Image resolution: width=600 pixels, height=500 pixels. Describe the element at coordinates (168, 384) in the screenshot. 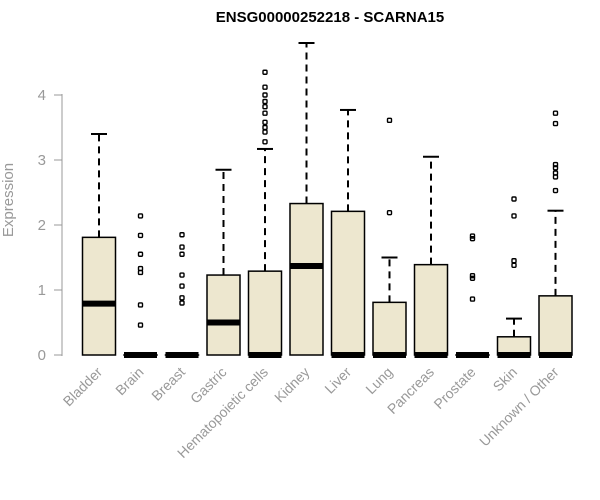

I see `category-label: Breast` at that location.